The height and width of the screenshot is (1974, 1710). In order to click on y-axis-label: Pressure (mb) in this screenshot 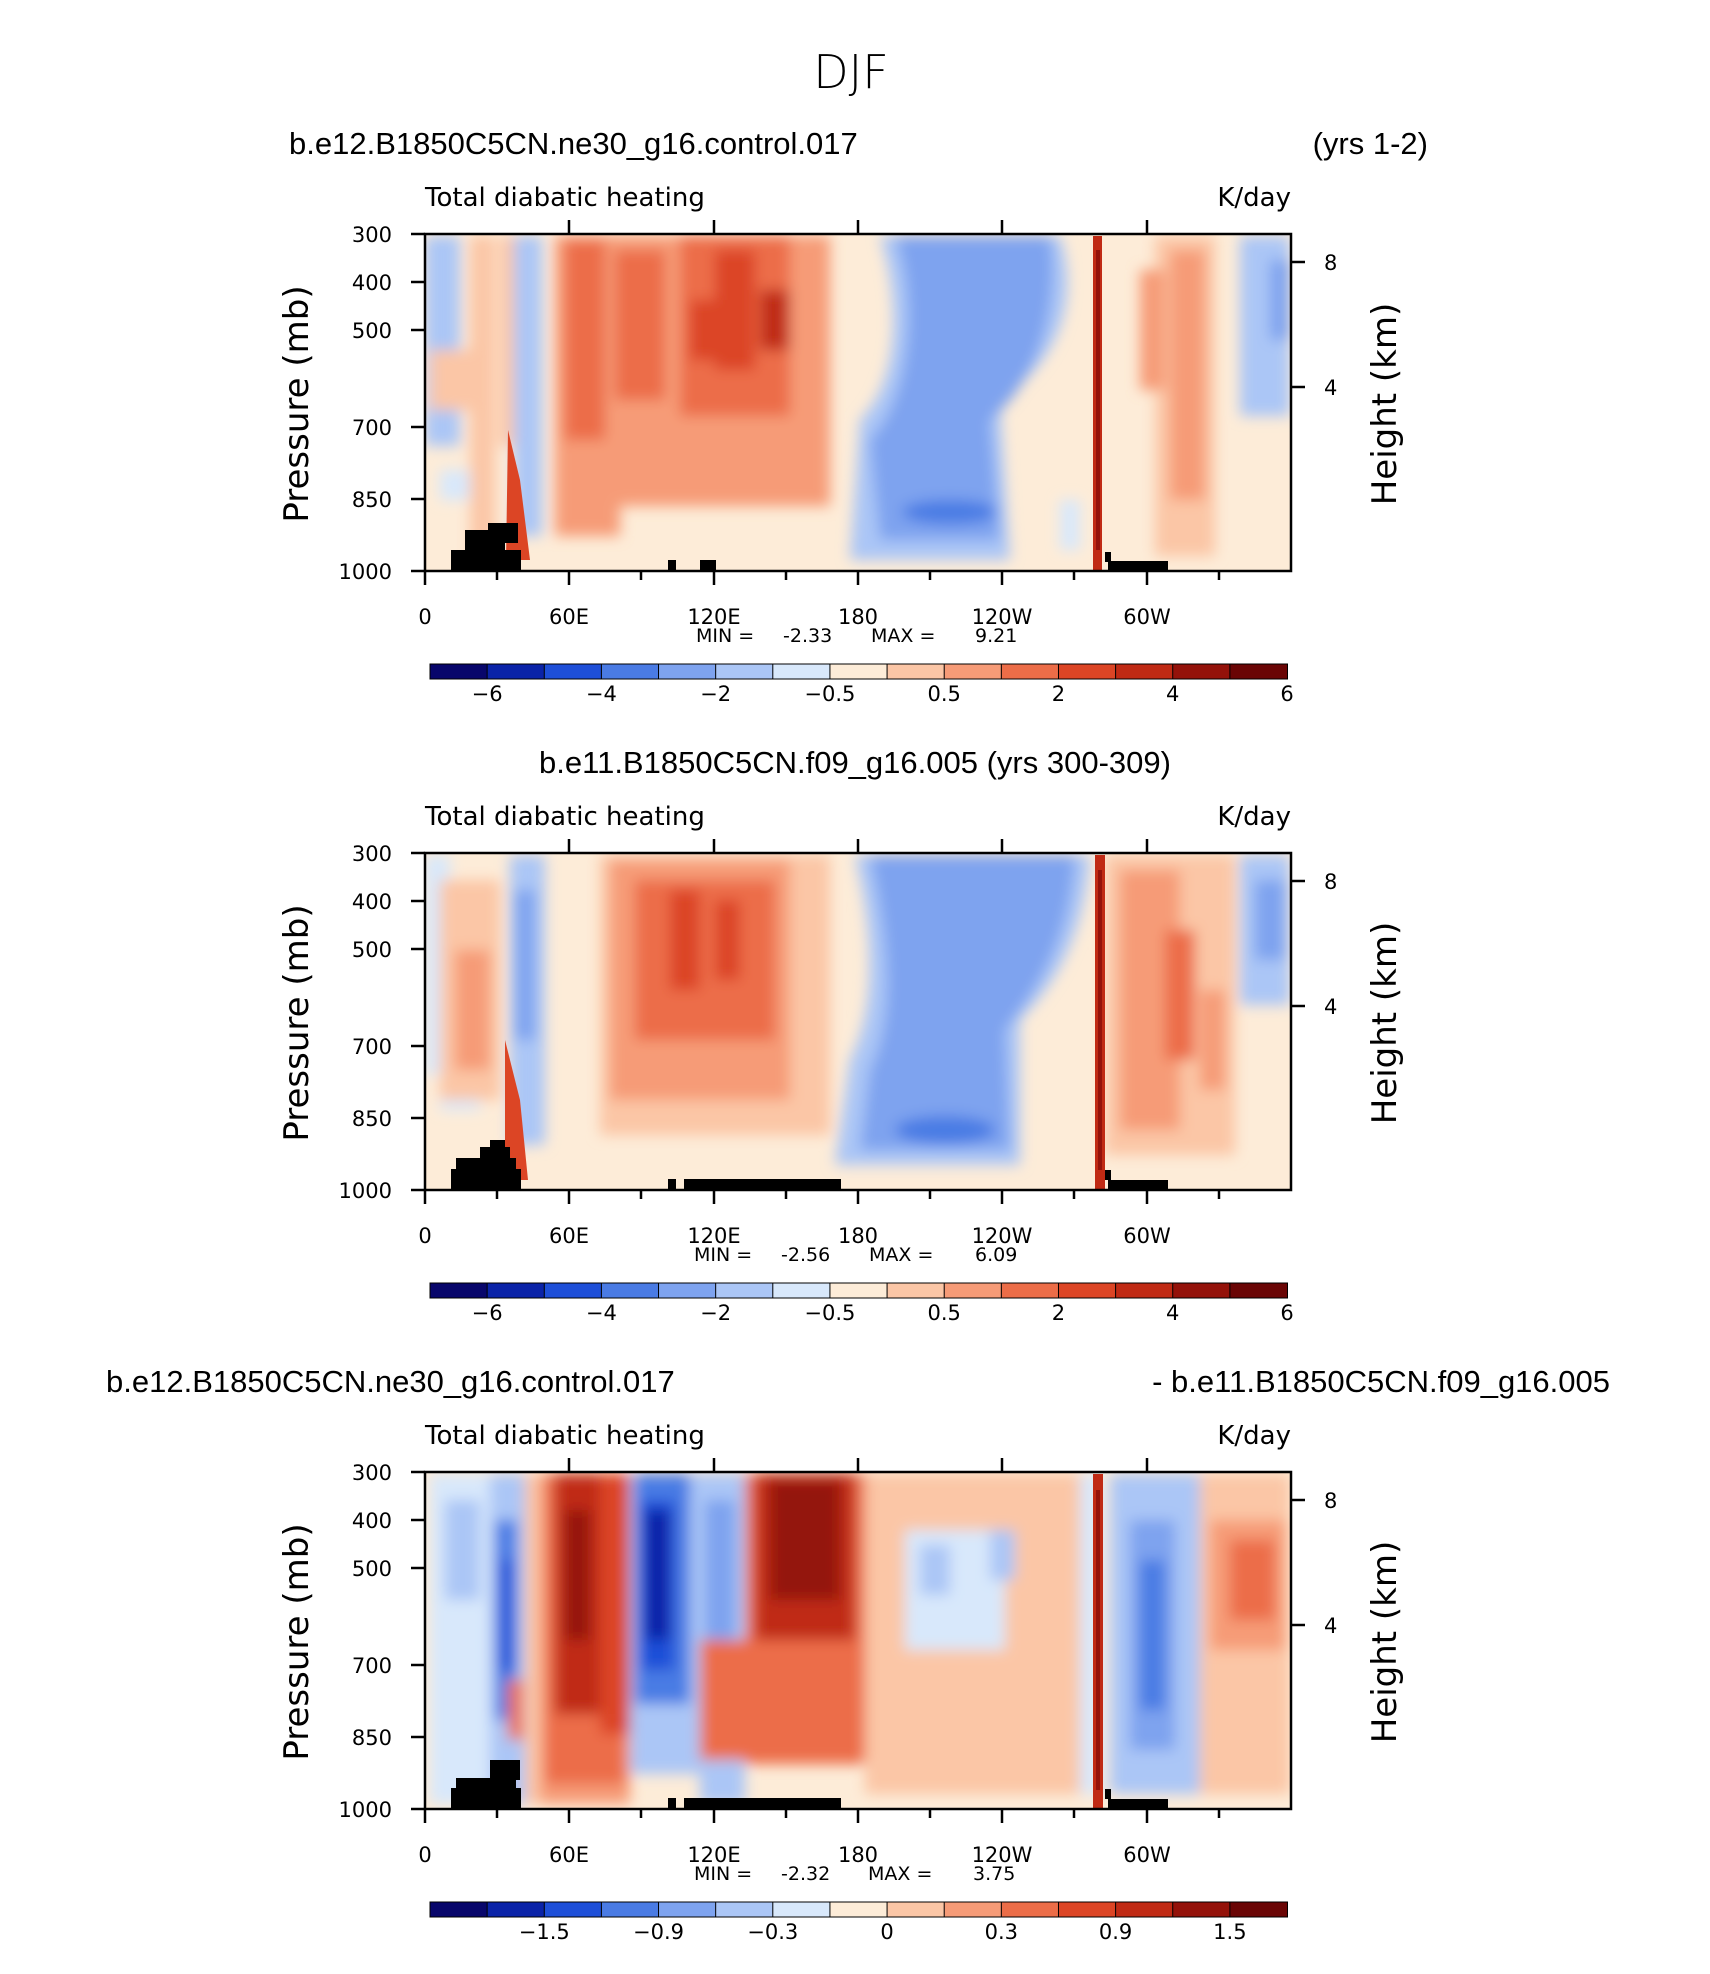, I will do `click(297, 1641)`.